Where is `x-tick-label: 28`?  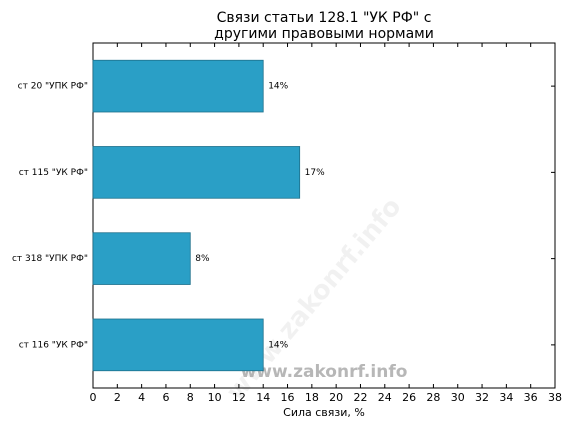
x-tick-label: 28 is located at coordinates (433, 397).